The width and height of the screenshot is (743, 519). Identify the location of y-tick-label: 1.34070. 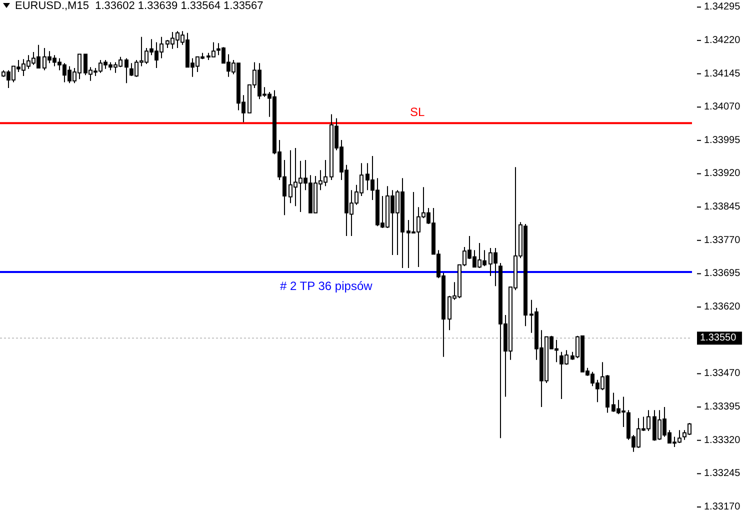
(722, 107).